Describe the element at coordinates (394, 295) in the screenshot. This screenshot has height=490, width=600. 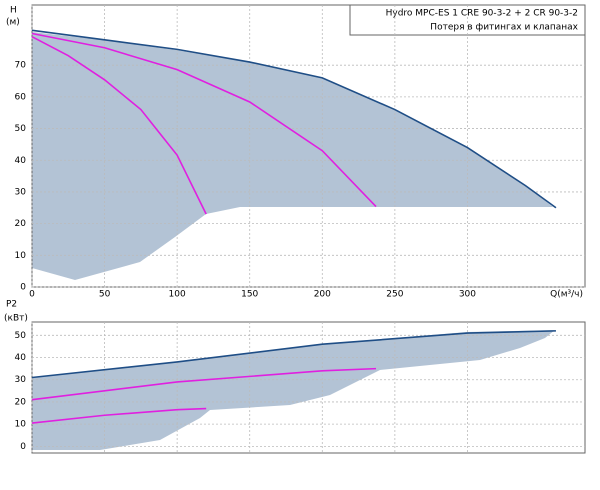
I see `x-tick-label: 250` at that location.